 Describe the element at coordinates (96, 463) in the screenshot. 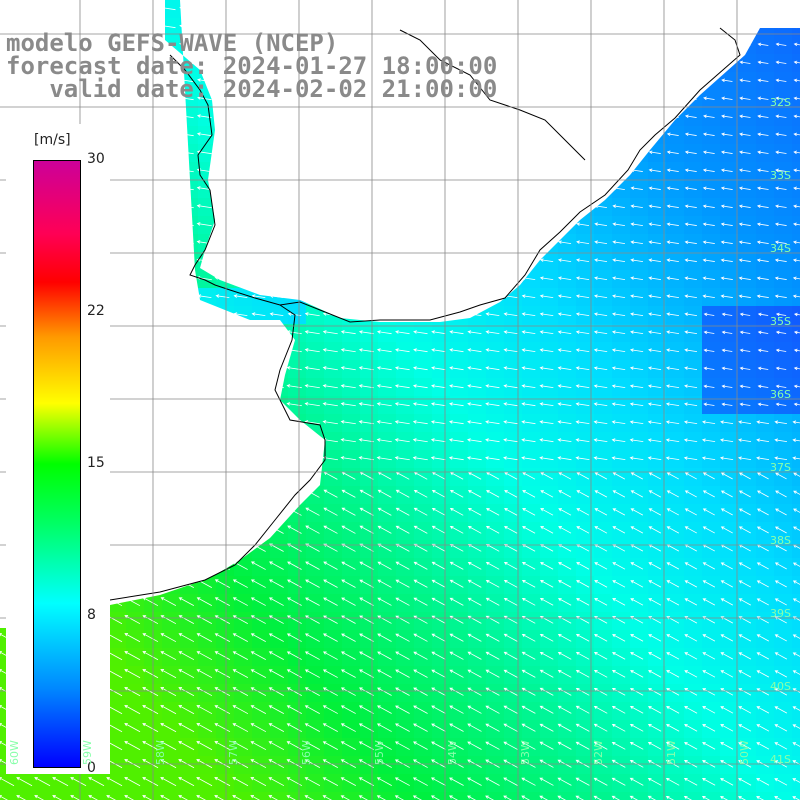

I see `colorbar-tick: 15` at that location.